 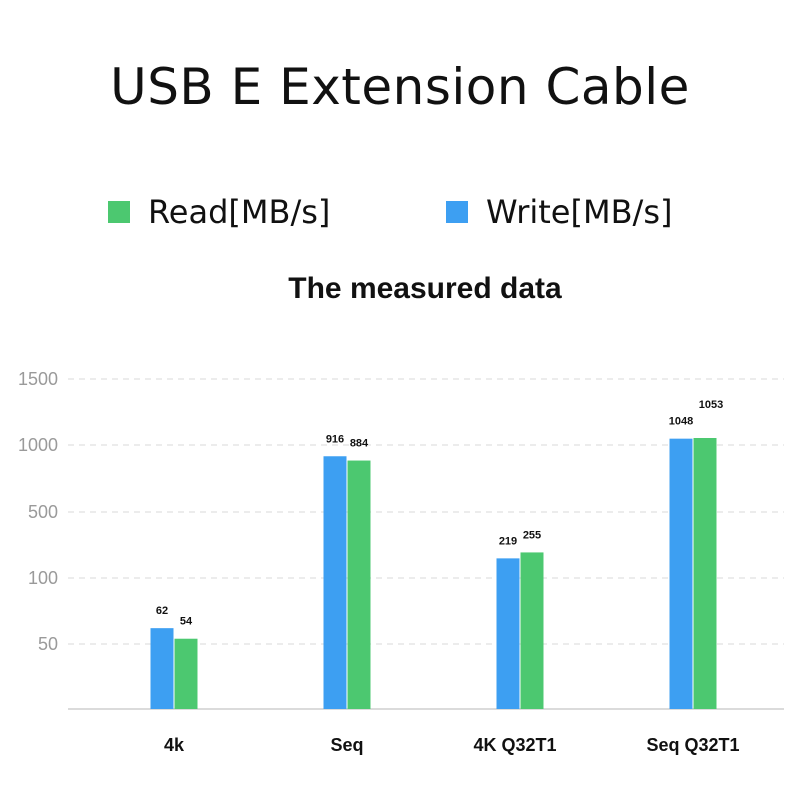 I want to click on x-category-label: 4K Q32T1, so click(x=514, y=745).